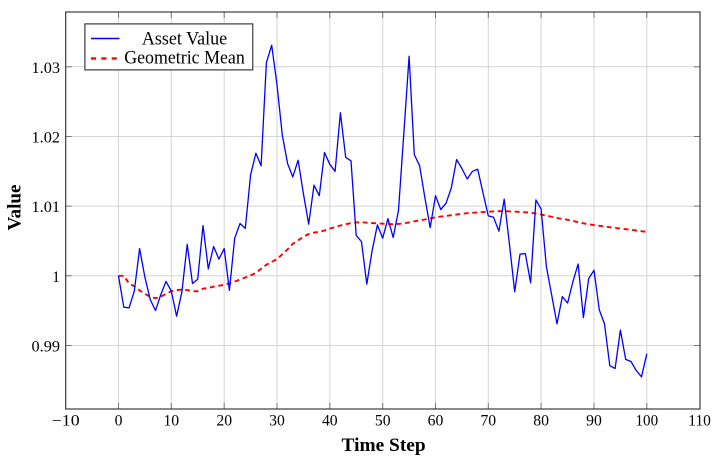 This screenshot has width=719, height=461. I want to click on svg-text: Value, so click(15, 208).